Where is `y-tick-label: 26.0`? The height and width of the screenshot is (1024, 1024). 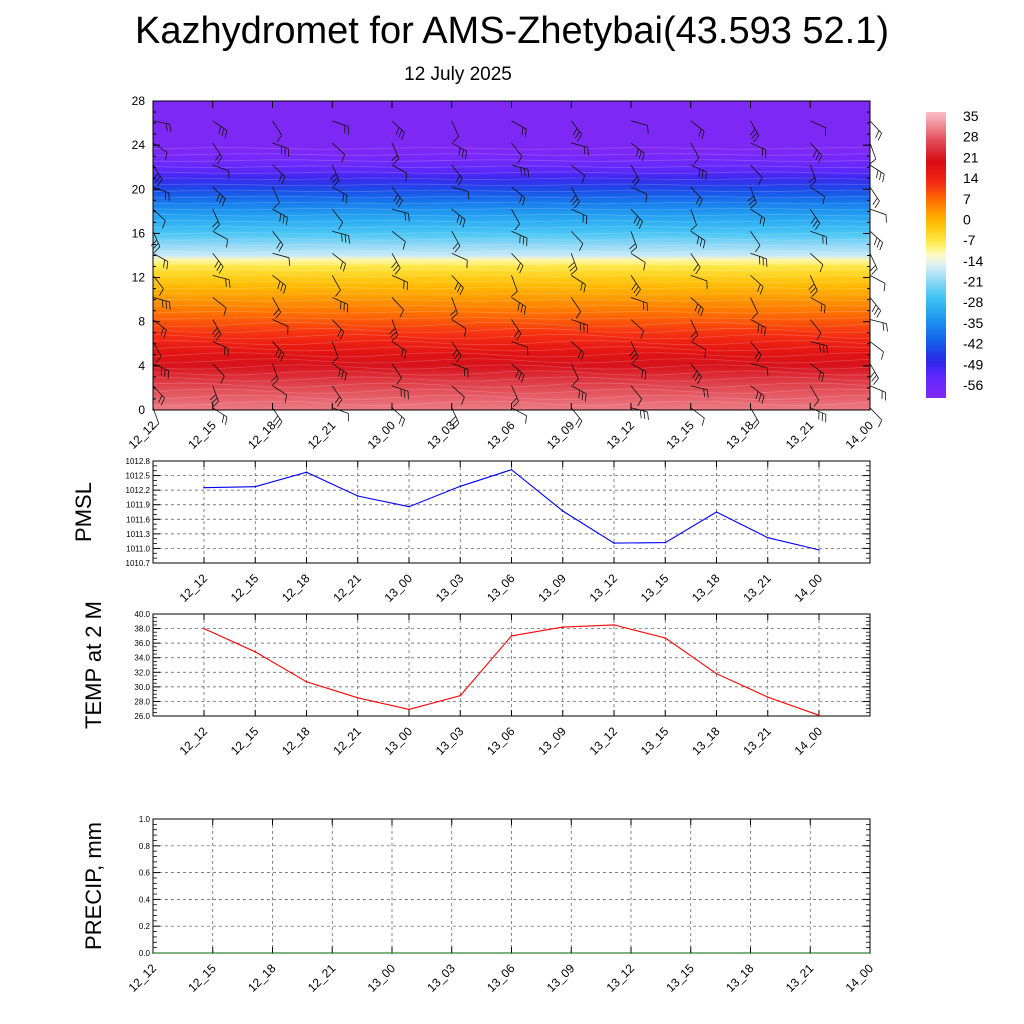 y-tick-label: 26.0 is located at coordinates (142, 716).